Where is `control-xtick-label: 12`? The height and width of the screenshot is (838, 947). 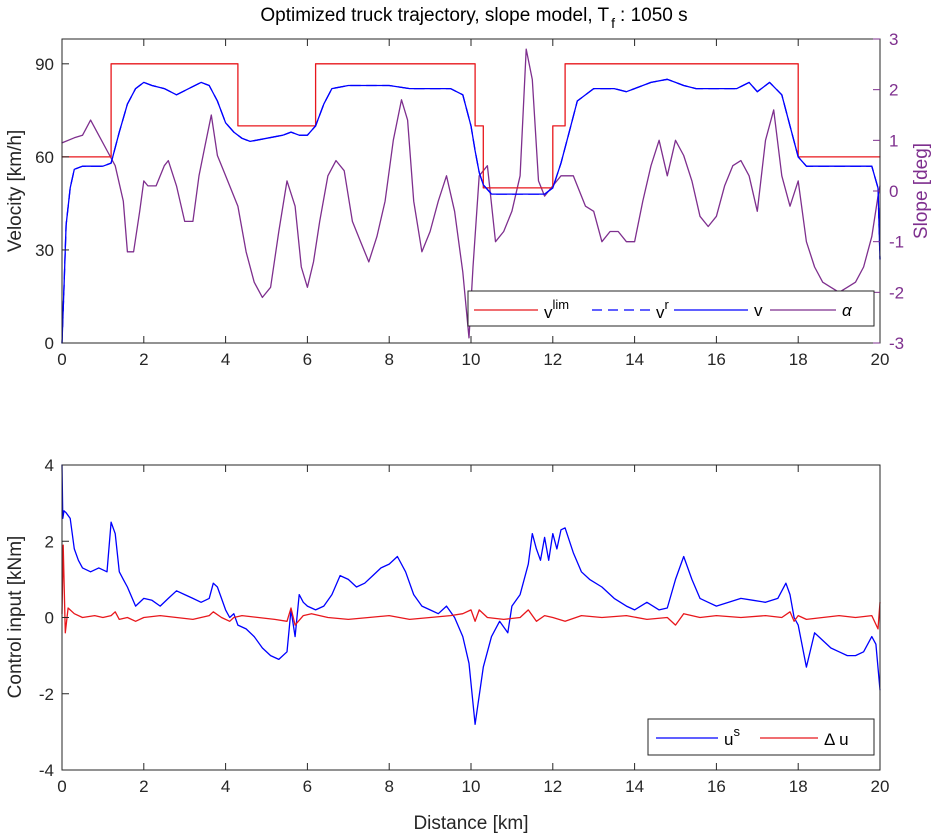
control-xtick-label: 12 is located at coordinates (552, 786).